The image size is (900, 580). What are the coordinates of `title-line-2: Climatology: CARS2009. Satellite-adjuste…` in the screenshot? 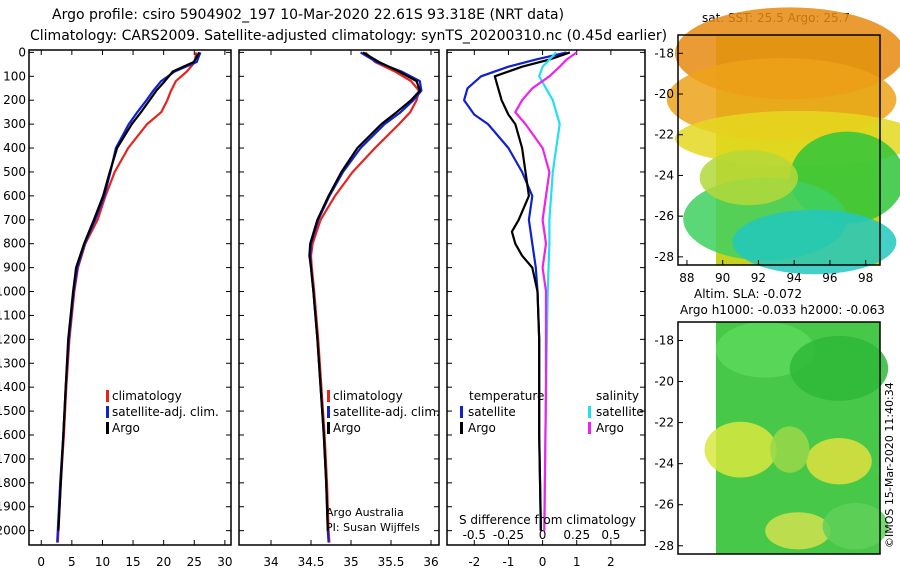 It's located at (349, 36).